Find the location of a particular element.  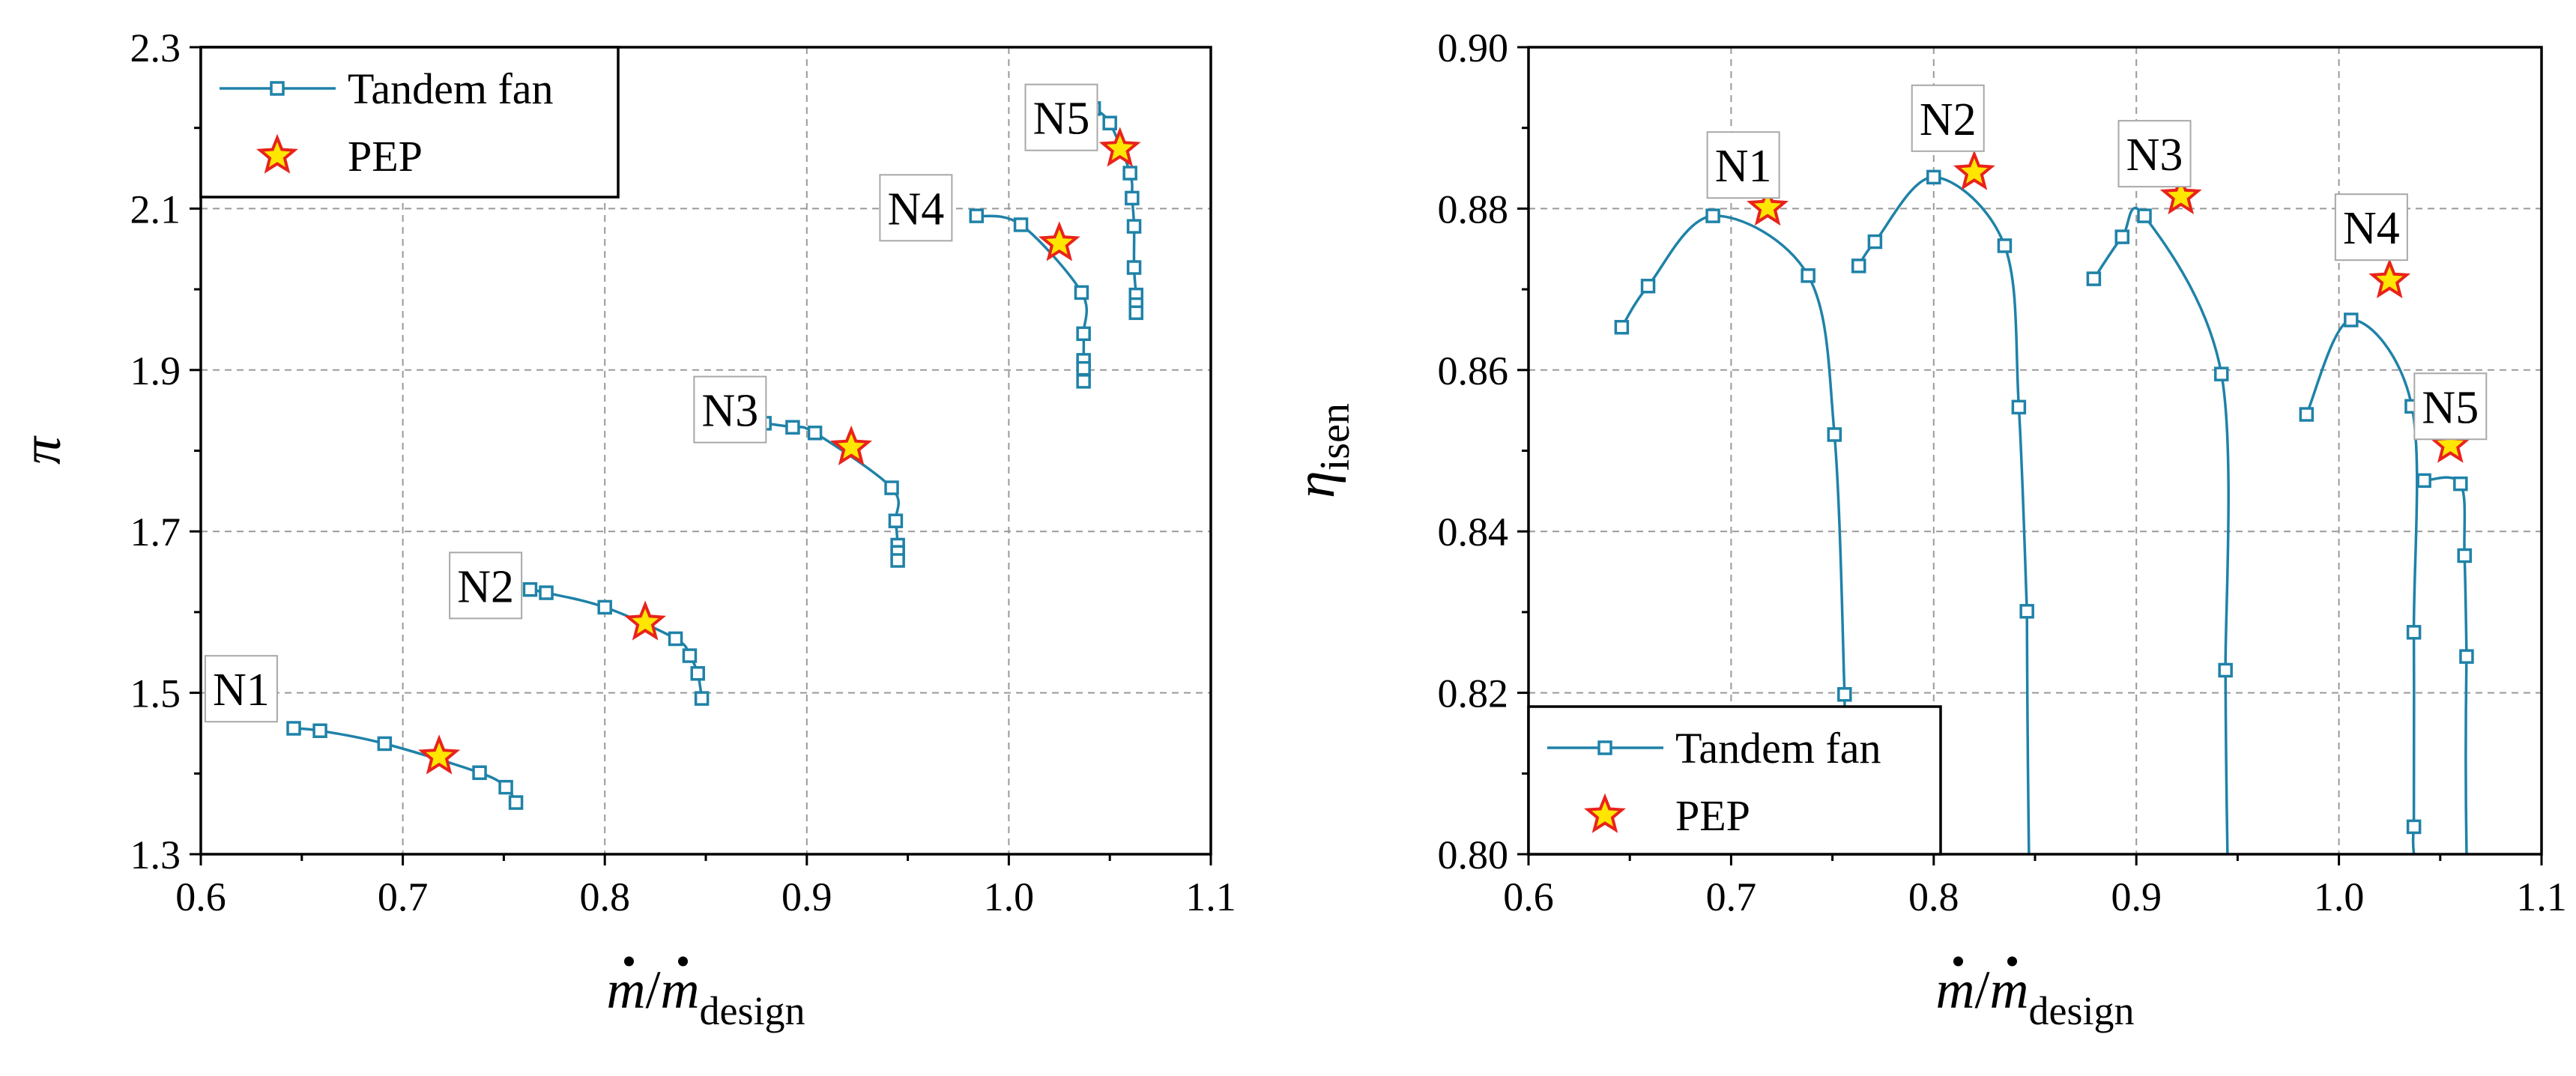

y-tick-label: 0.84 is located at coordinates (1473, 532).